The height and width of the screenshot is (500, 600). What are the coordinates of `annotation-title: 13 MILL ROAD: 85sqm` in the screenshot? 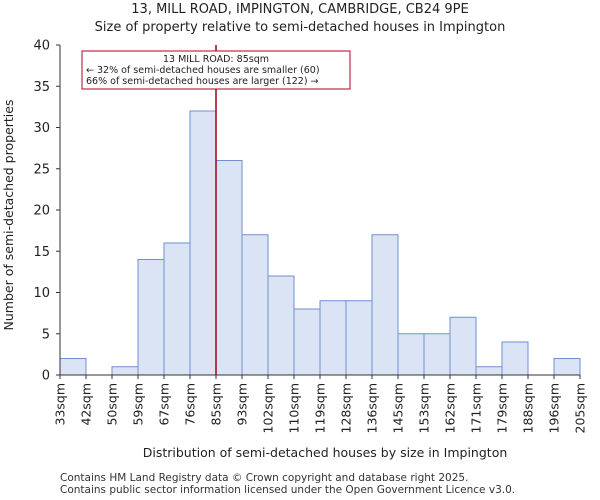 It's located at (216, 59).